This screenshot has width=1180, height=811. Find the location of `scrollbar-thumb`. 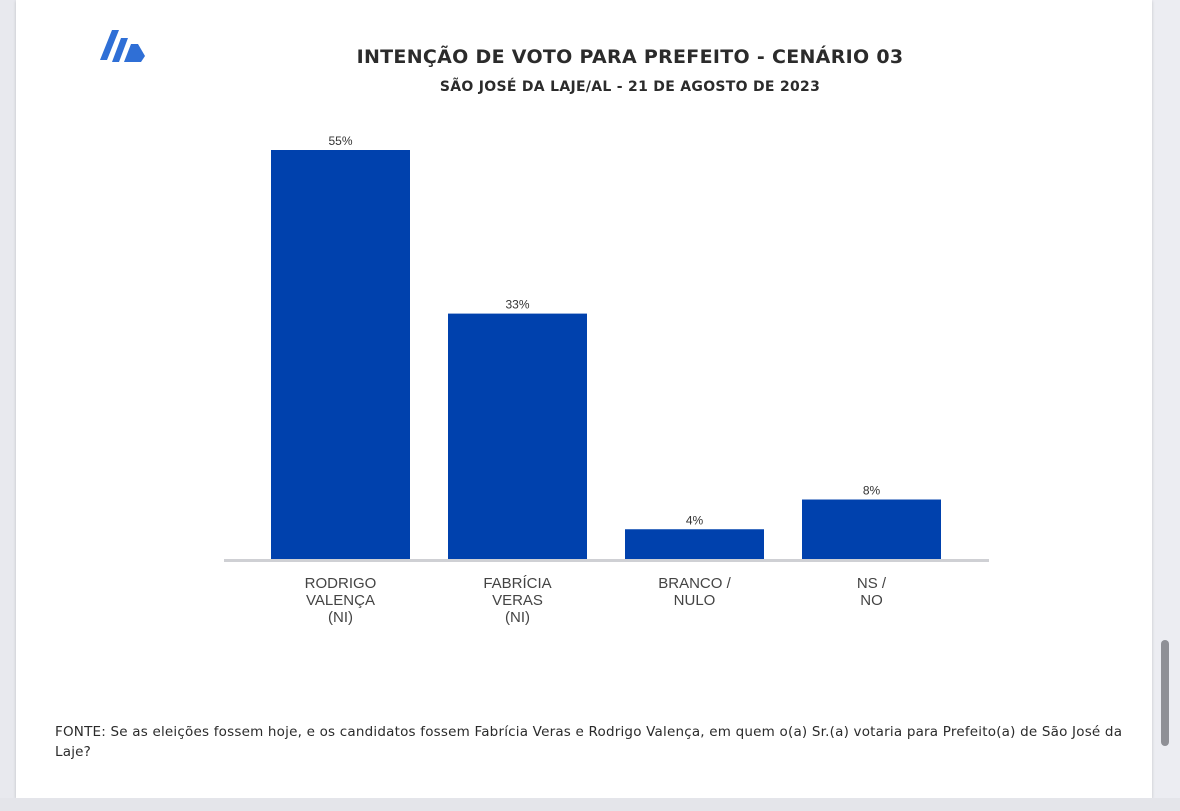

scrollbar-thumb is located at coordinates (1165, 693).